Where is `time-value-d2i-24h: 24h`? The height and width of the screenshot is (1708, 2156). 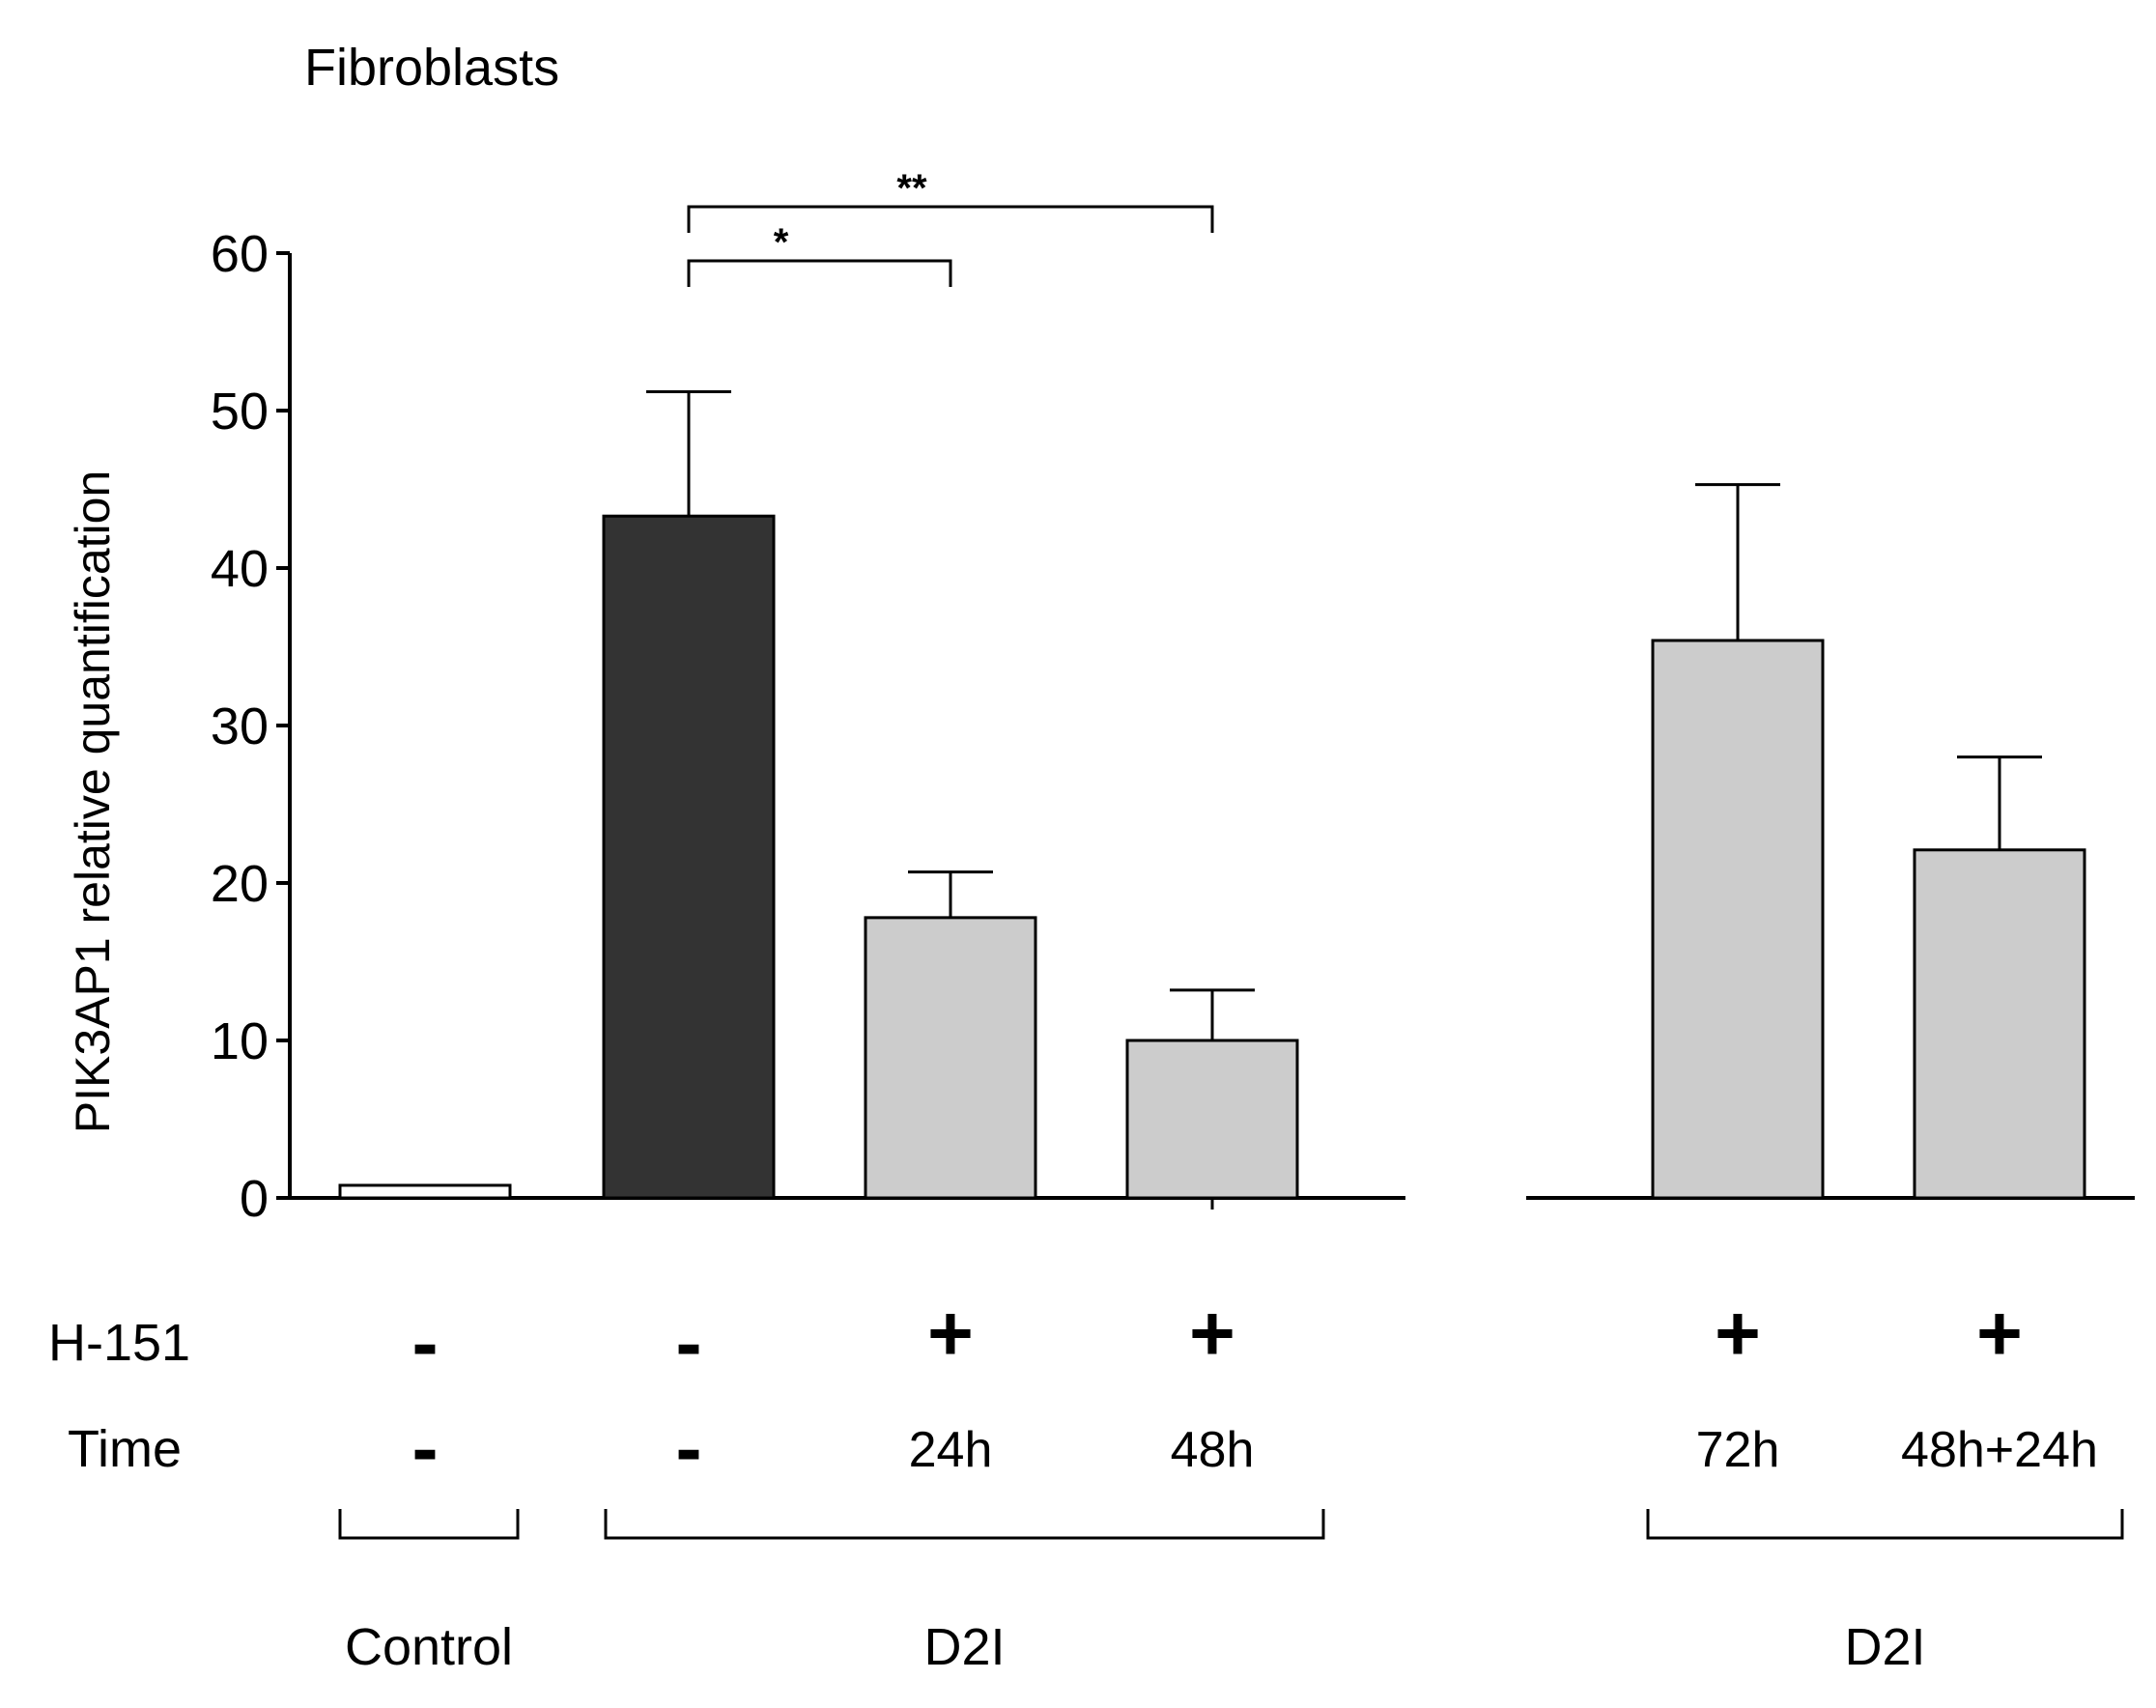
time-value-d2i-24h: 24h is located at coordinates (951, 1450).